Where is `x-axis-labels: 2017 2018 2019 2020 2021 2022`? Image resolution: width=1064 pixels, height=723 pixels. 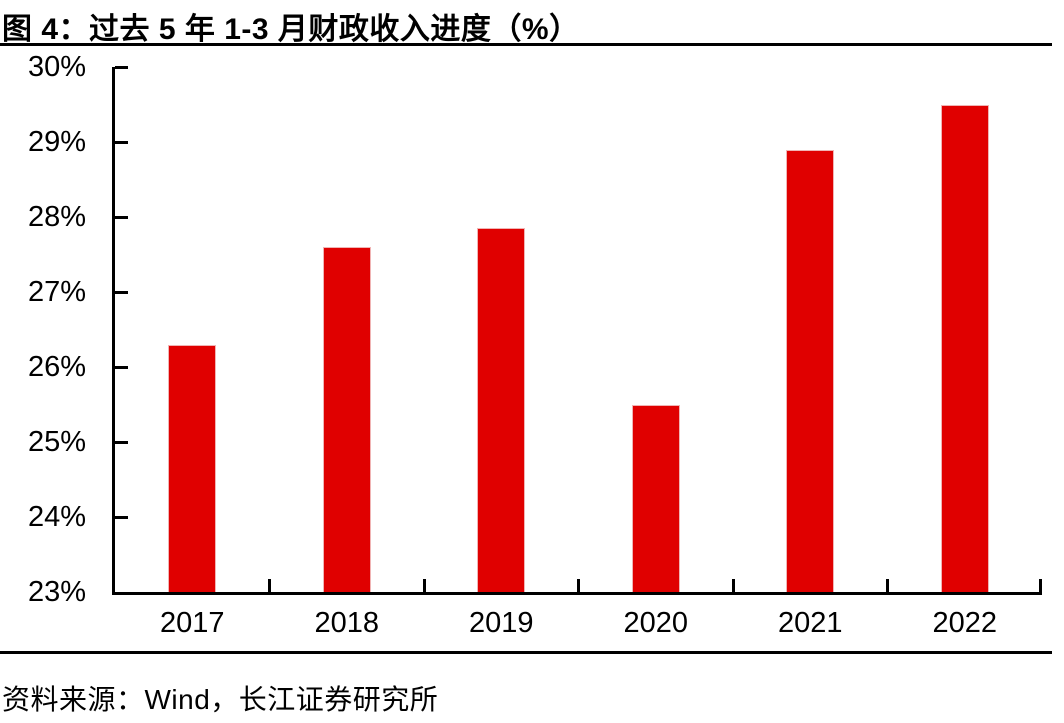 x-axis-labels: 2017 2018 2019 2020 2021 2022 is located at coordinates (578, 624).